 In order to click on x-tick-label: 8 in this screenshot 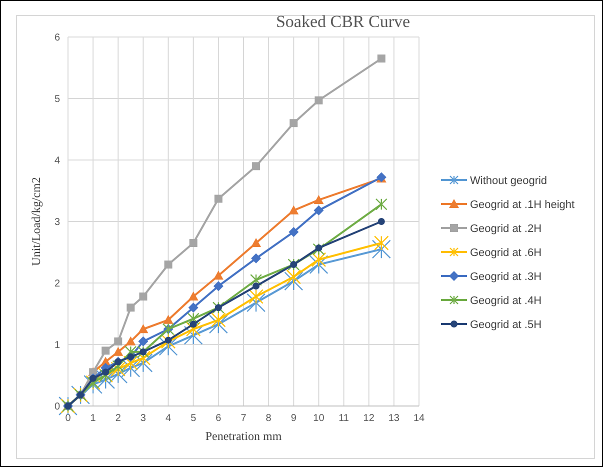, I will do `click(269, 418)`.